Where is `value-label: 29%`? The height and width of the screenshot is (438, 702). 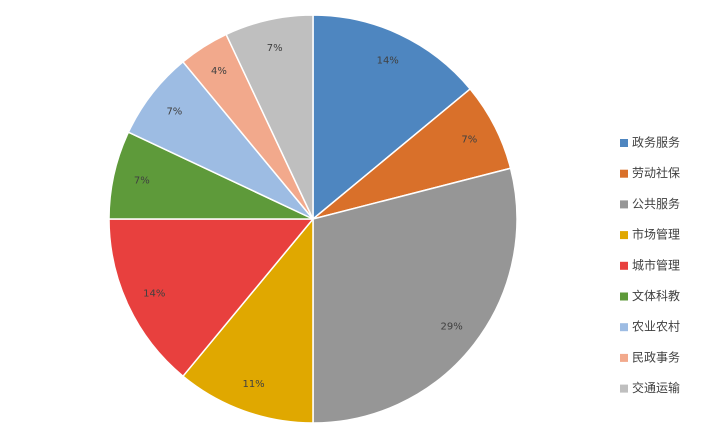
value-label: 29% is located at coordinates (452, 327).